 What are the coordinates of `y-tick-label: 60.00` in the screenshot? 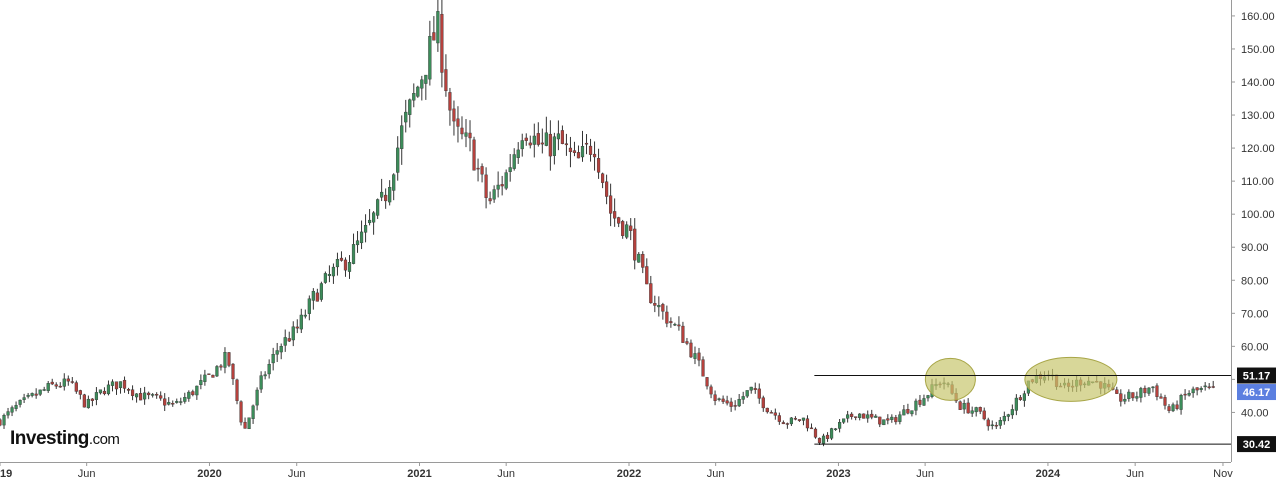 It's located at (1255, 347).